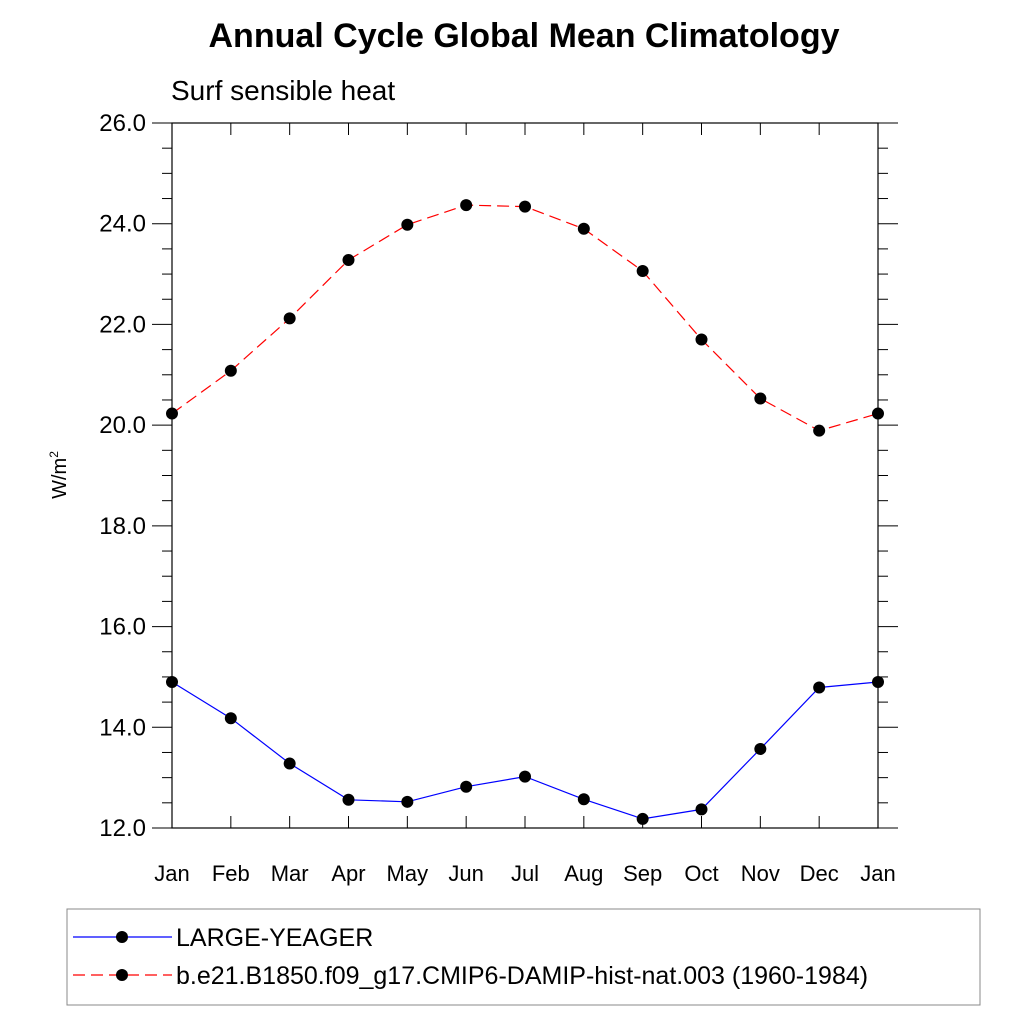 Image resolution: width=1024 pixels, height=1024 pixels. Describe the element at coordinates (122, 425) in the screenshot. I see `y-tick-label: 20.0` at that location.